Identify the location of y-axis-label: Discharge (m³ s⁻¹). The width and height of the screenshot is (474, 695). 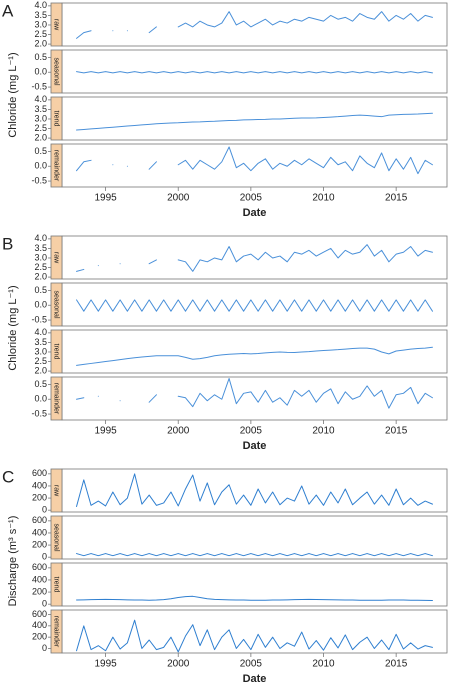
(13, 561).